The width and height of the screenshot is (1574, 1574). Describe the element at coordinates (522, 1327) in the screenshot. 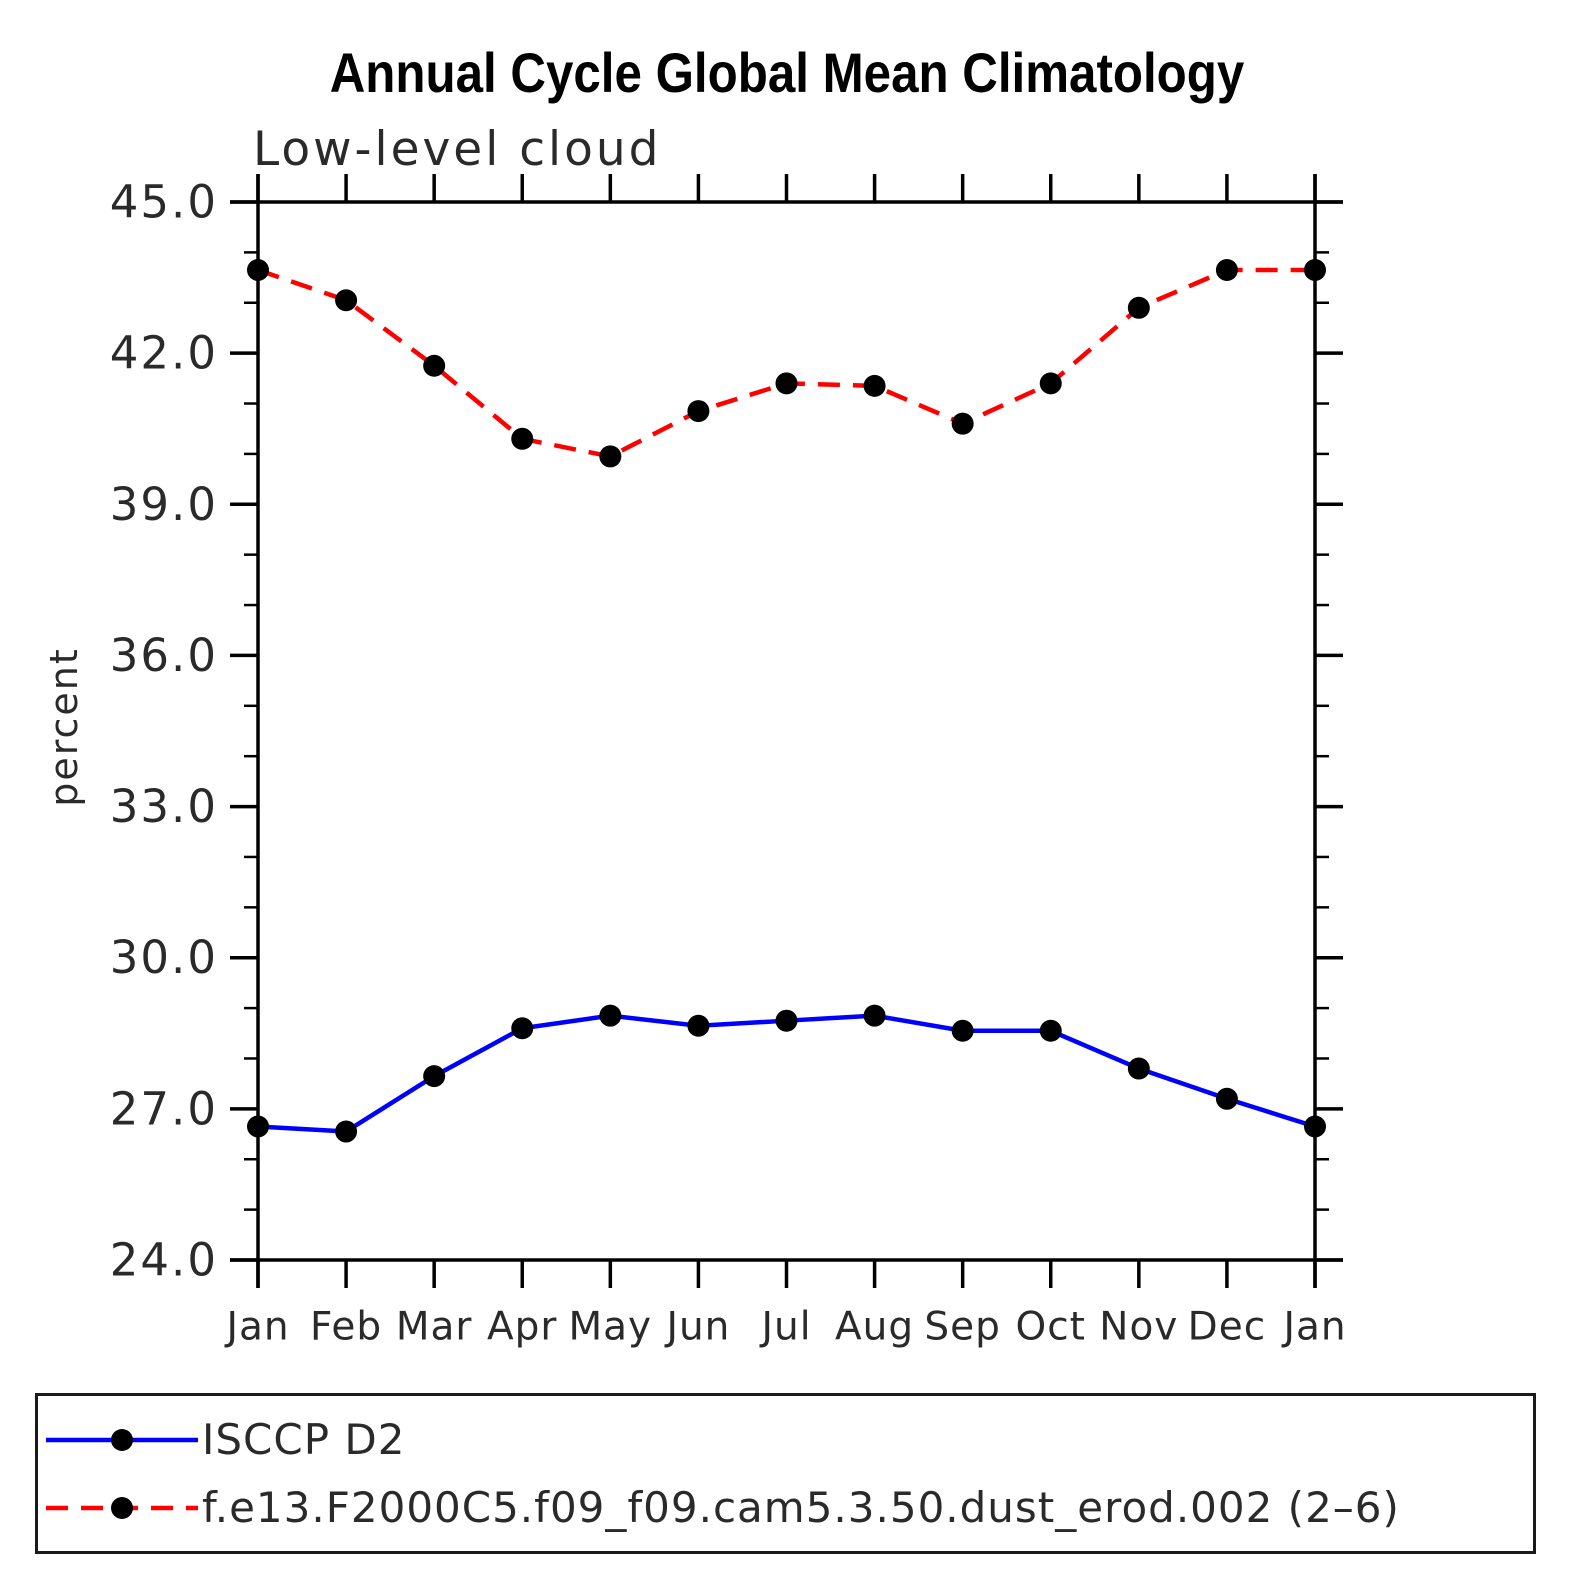

I see `x-tick-label: Apr` at that location.